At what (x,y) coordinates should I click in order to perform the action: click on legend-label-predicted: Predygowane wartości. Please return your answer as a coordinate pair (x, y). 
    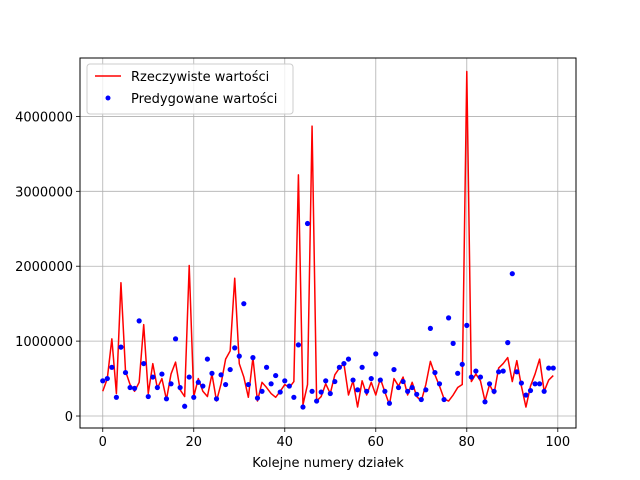
    Looking at the image, I should click on (204, 99).